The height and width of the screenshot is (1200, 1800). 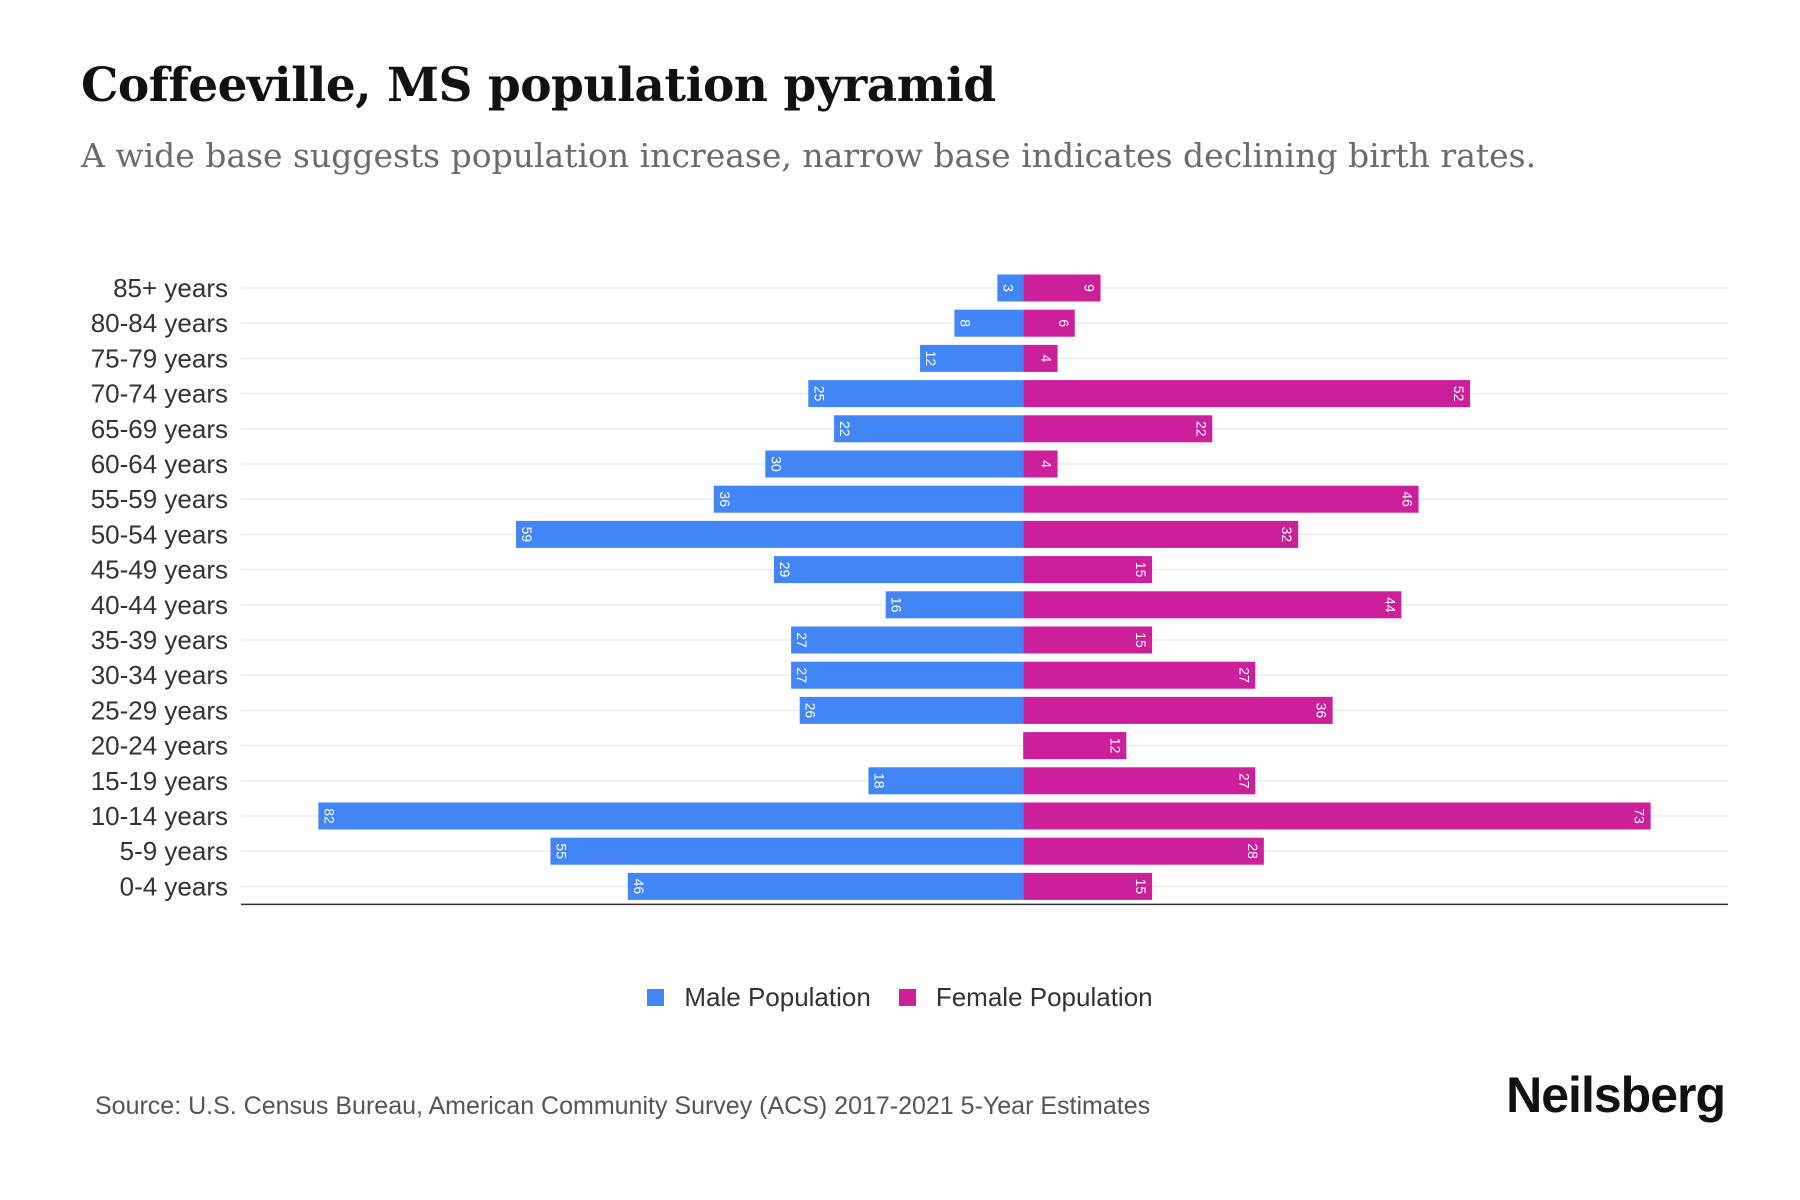 What do you see at coordinates (159, 605) in the screenshot?
I see `age-group-label: 40-44 years` at bounding box center [159, 605].